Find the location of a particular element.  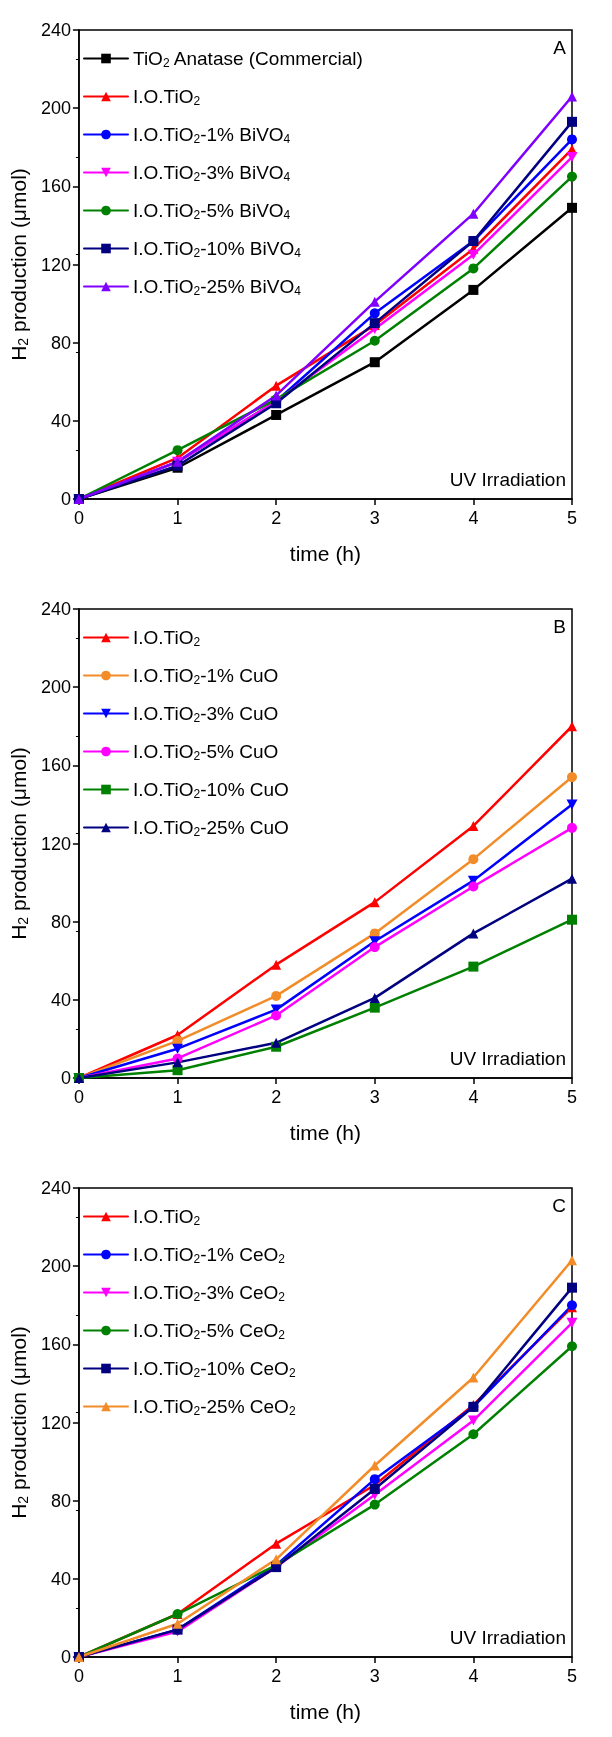

annotation: B is located at coordinates (560, 626).